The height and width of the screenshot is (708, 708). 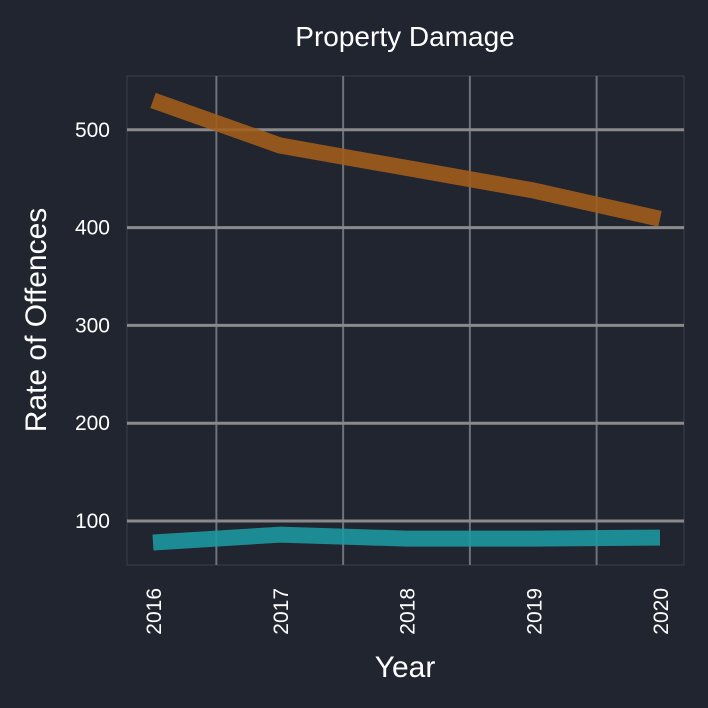 What do you see at coordinates (36, 320) in the screenshot?
I see `y-axis-title: Rate of Offences` at bounding box center [36, 320].